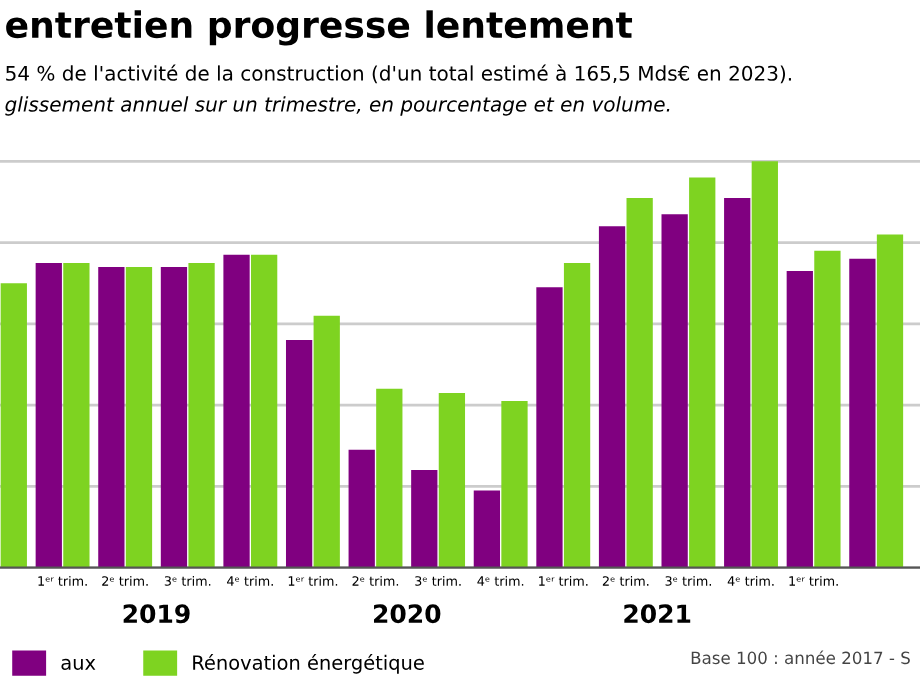 This screenshot has height=688, width=920. What do you see at coordinates (800, 657) in the screenshot?
I see `text: Base 100 : année 2017 - S` at bounding box center [800, 657].